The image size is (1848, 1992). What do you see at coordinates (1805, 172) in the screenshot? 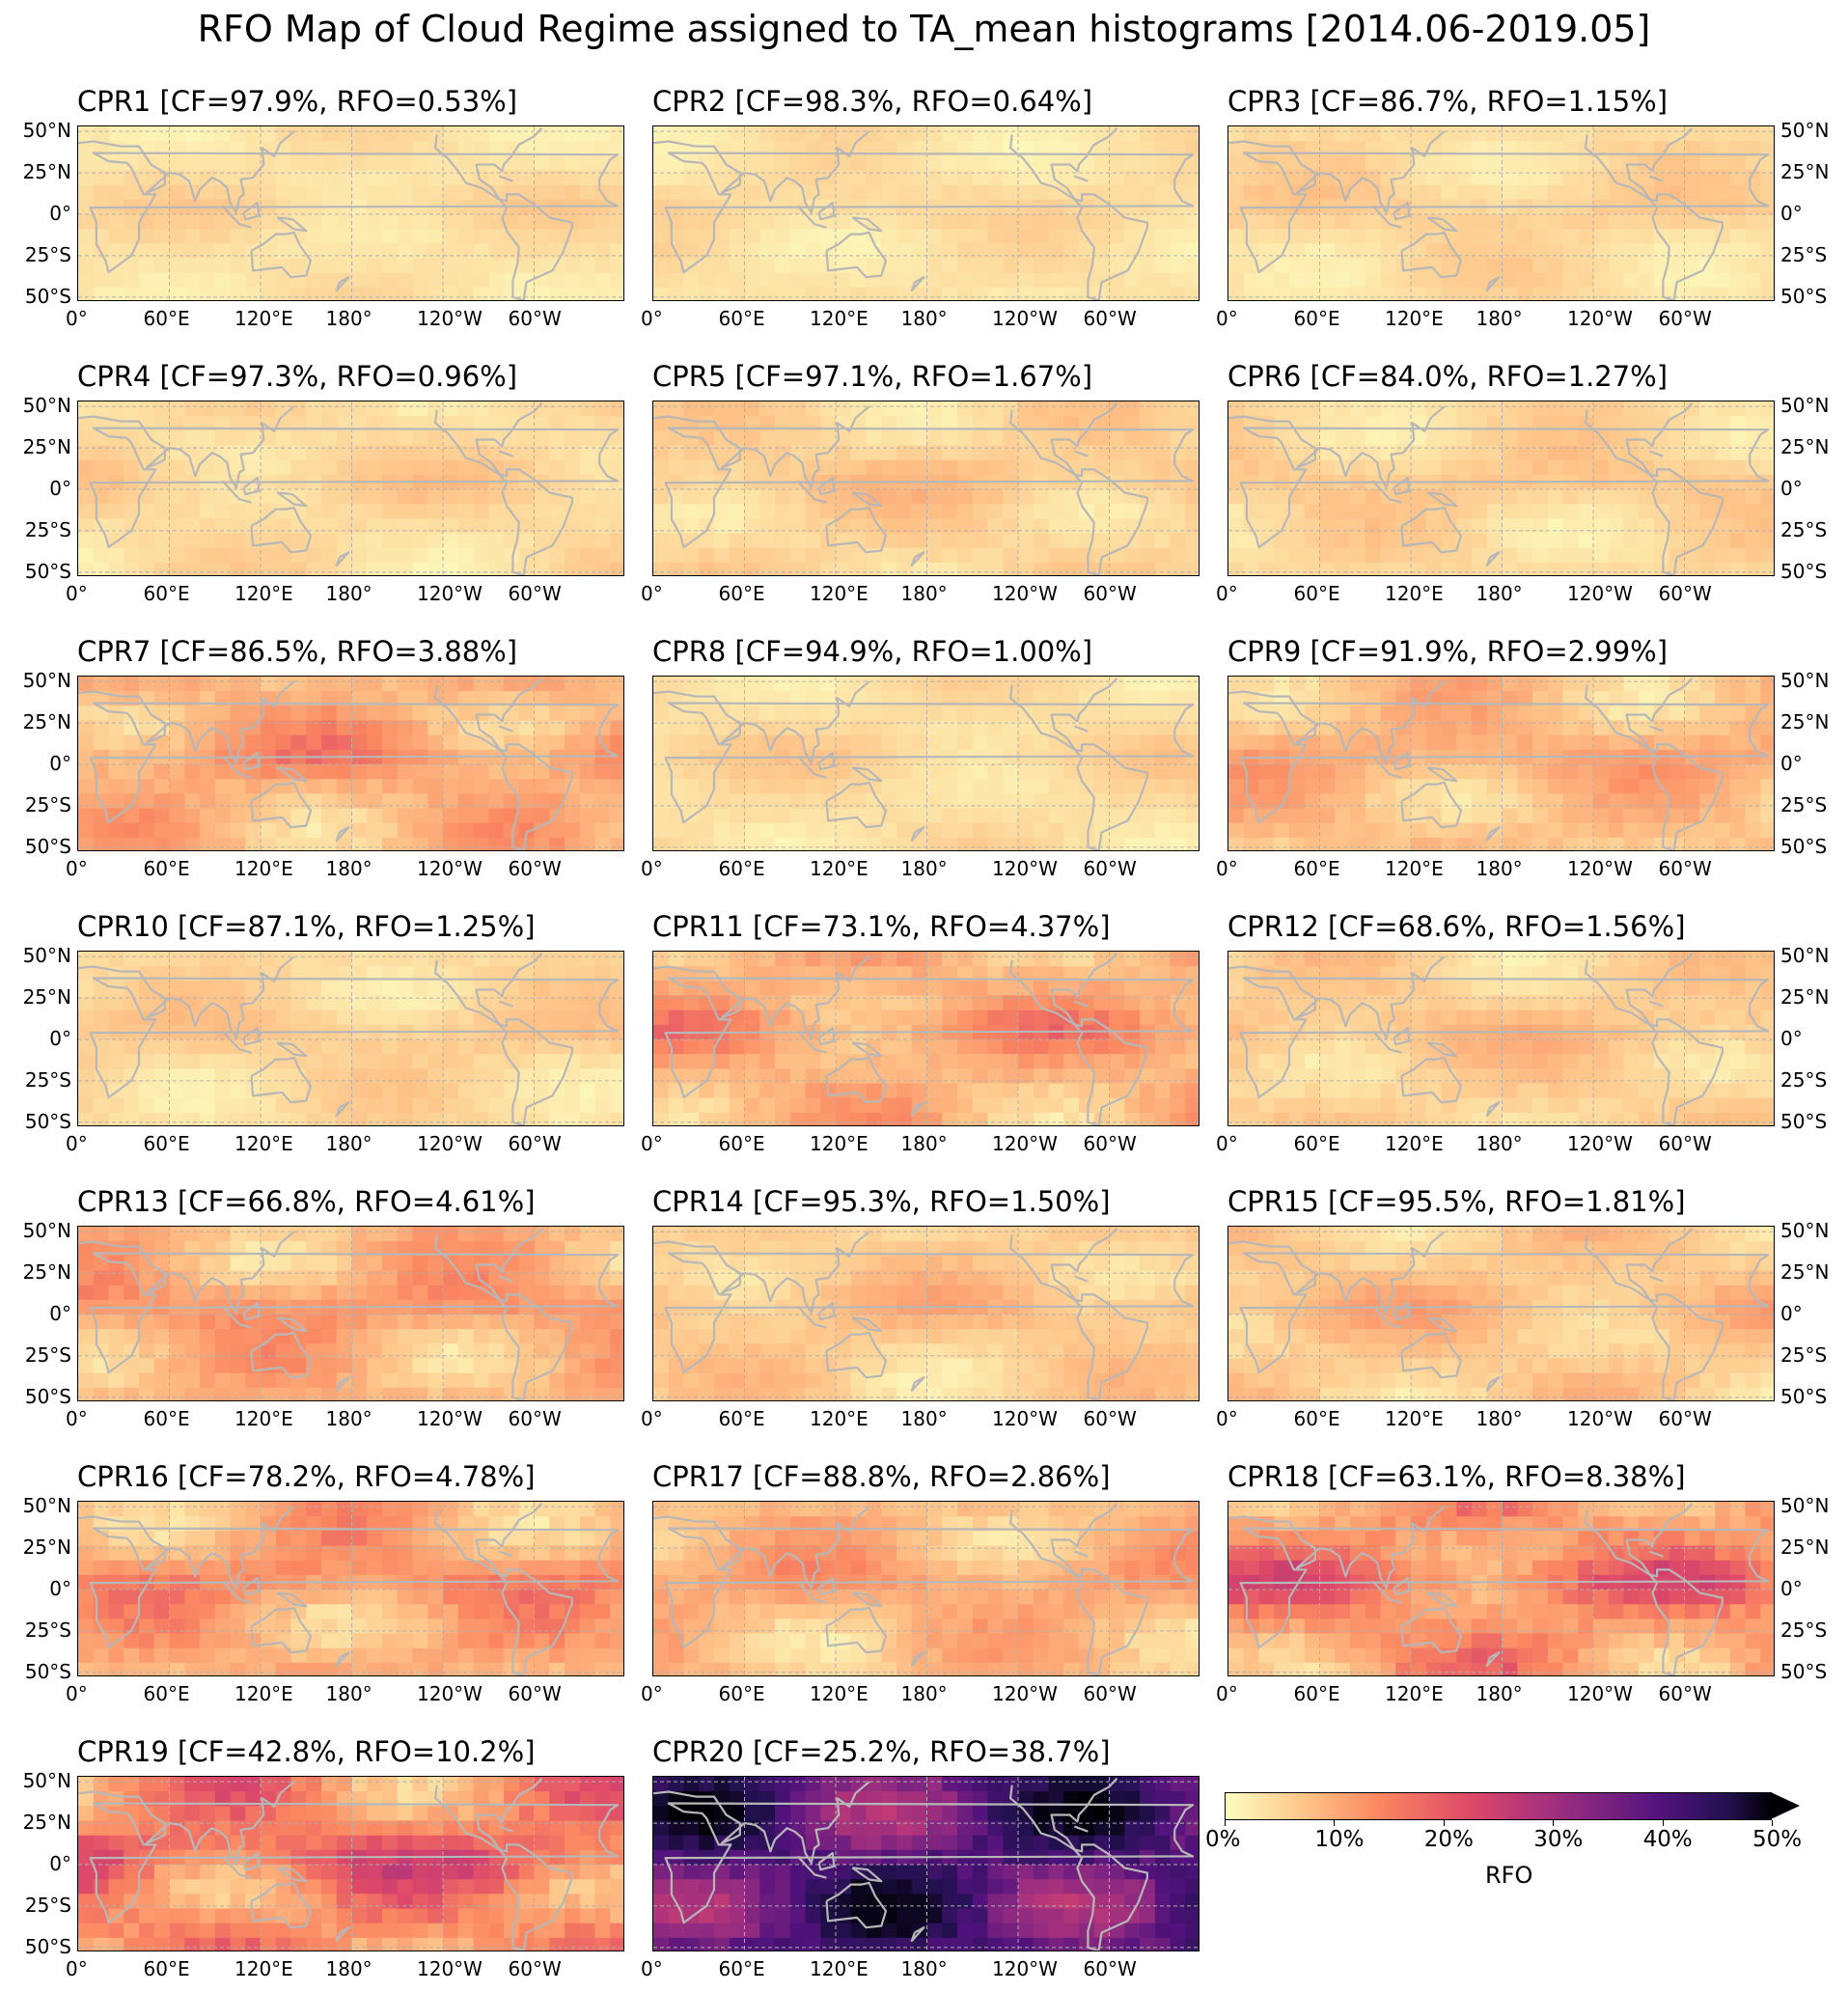
I see `lat-tick-label: 25°N` at bounding box center [1805, 172].